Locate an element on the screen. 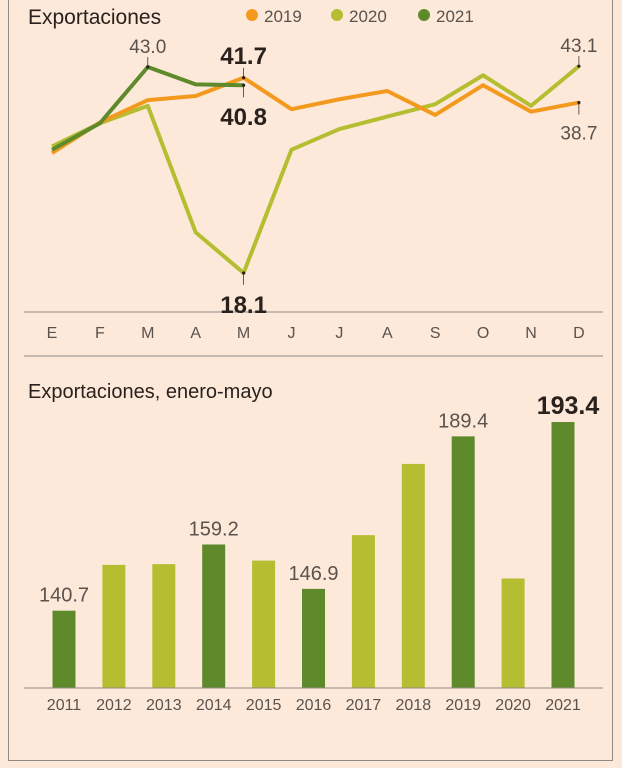 The width and height of the screenshot is (622, 768). bar-2019 is located at coordinates (463, 562).